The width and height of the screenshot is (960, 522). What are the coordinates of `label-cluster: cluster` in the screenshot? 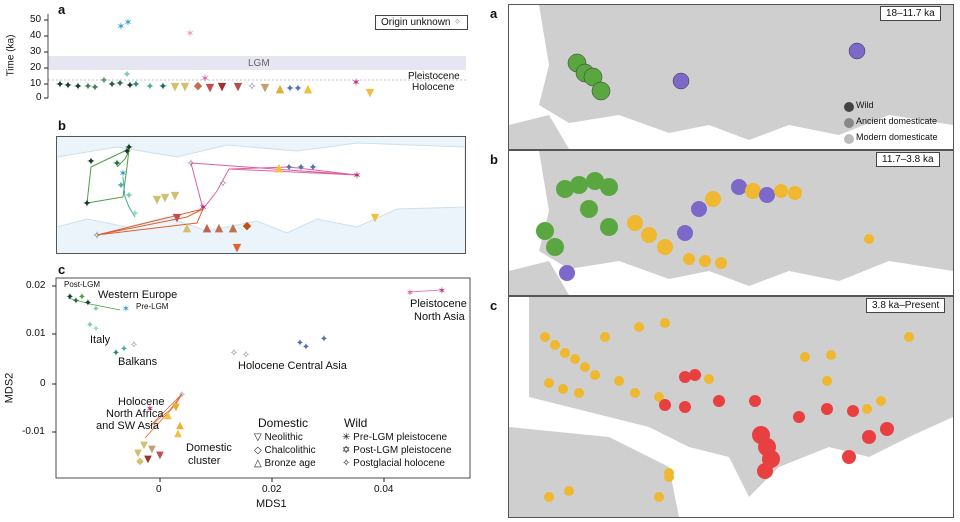 It's located at (204, 461).